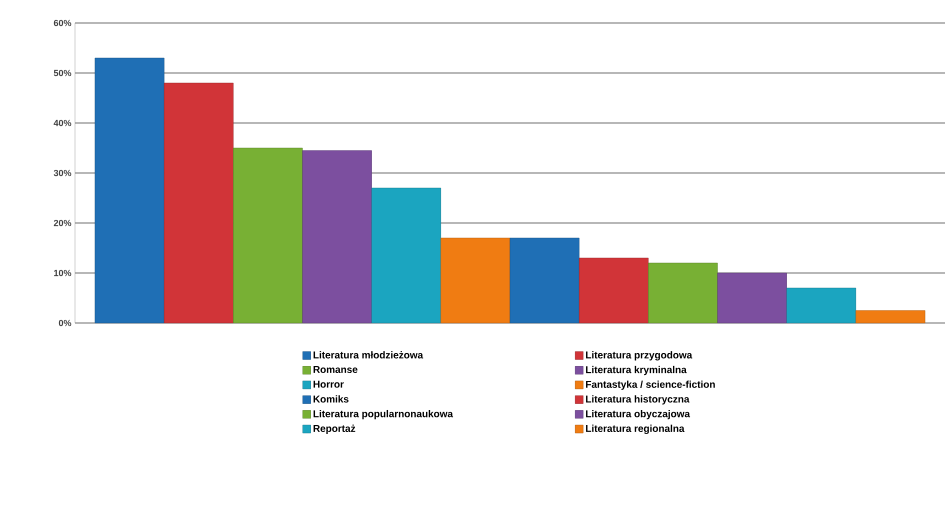 The width and height of the screenshot is (947, 523). Describe the element at coordinates (639, 356) in the screenshot. I see `legend-label: Literatura przygodowa` at that location.